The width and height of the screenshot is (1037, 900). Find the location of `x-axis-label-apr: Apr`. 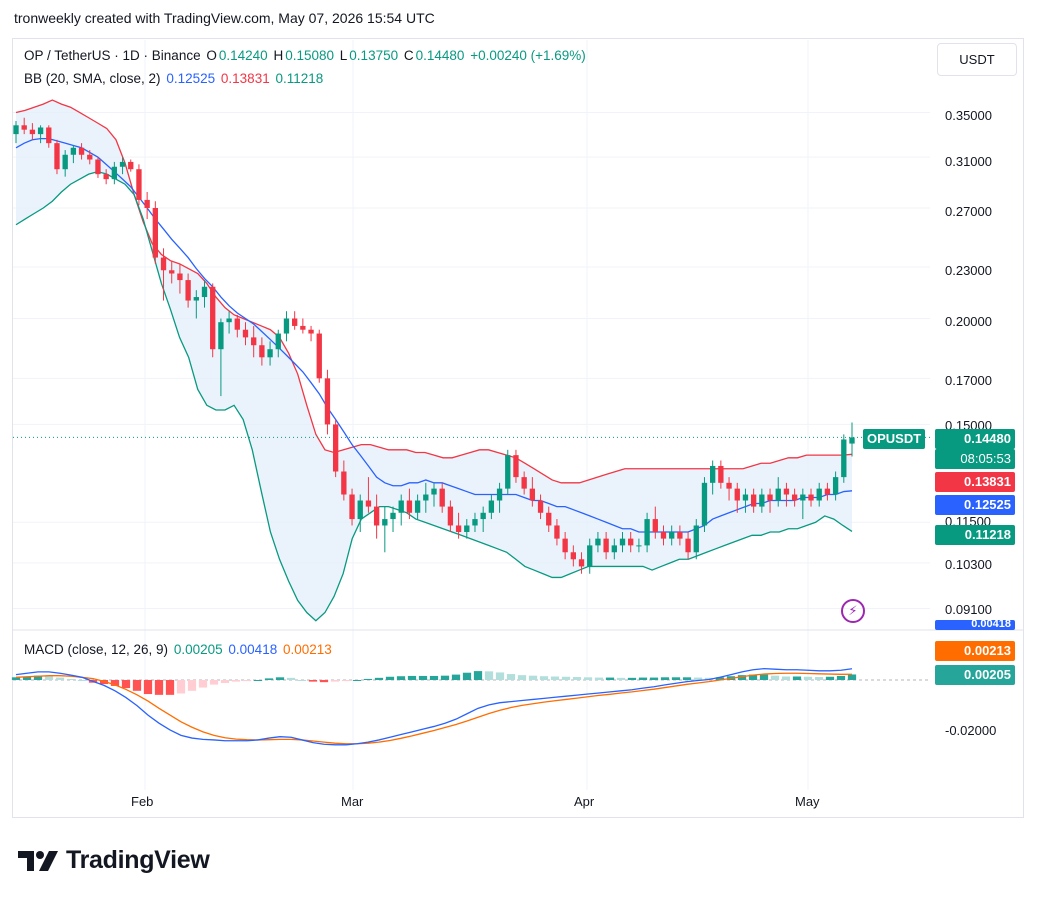

x-axis-label-apr: Apr is located at coordinates (584, 801).